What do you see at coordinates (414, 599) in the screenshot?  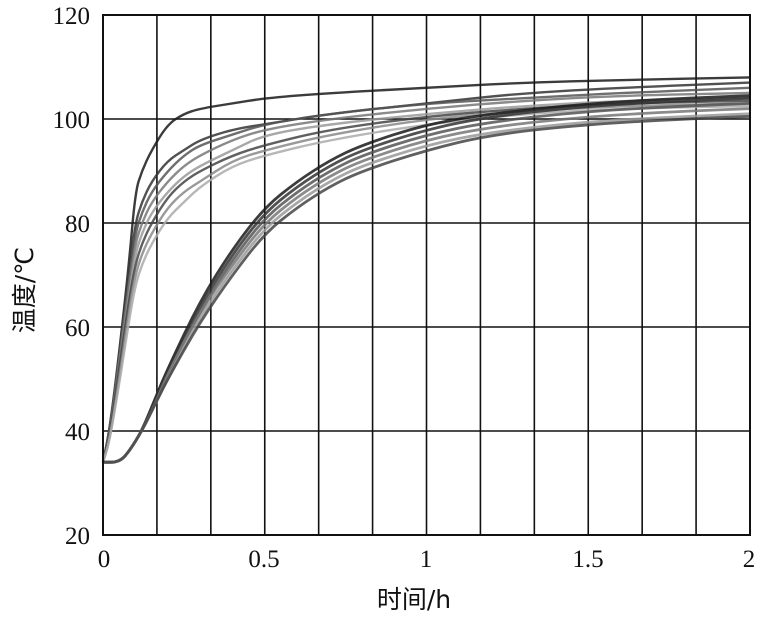 I see `x-axis-label: 时间/h` at bounding box center [414, 599].